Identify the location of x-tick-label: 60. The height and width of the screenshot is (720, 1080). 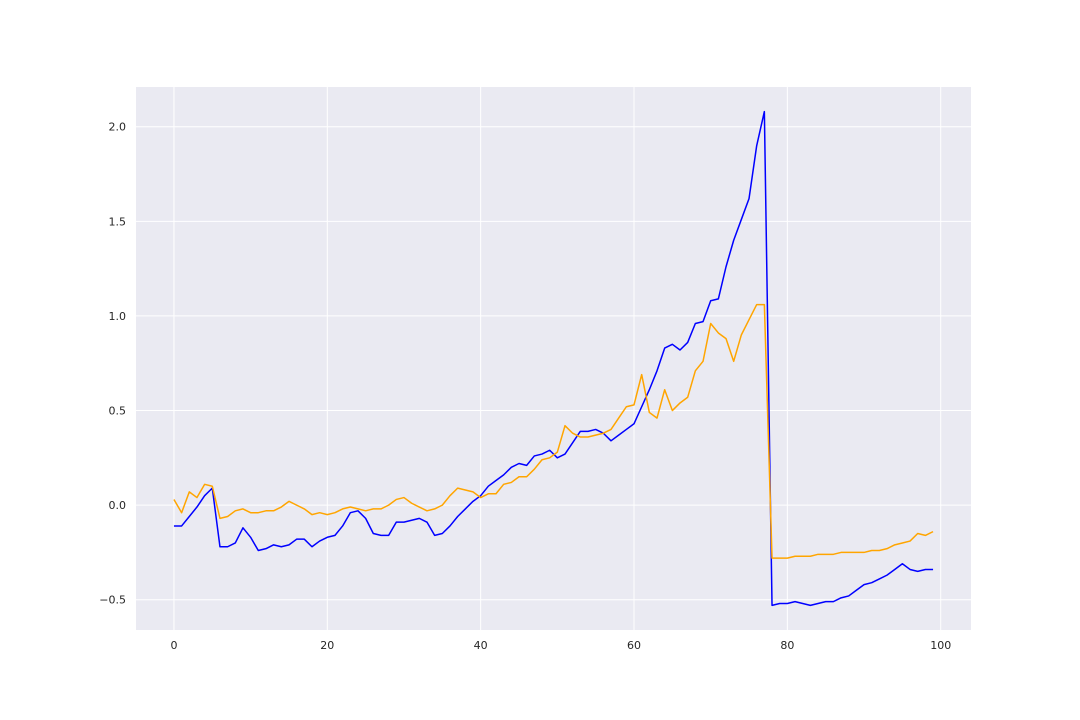
(634, 645).